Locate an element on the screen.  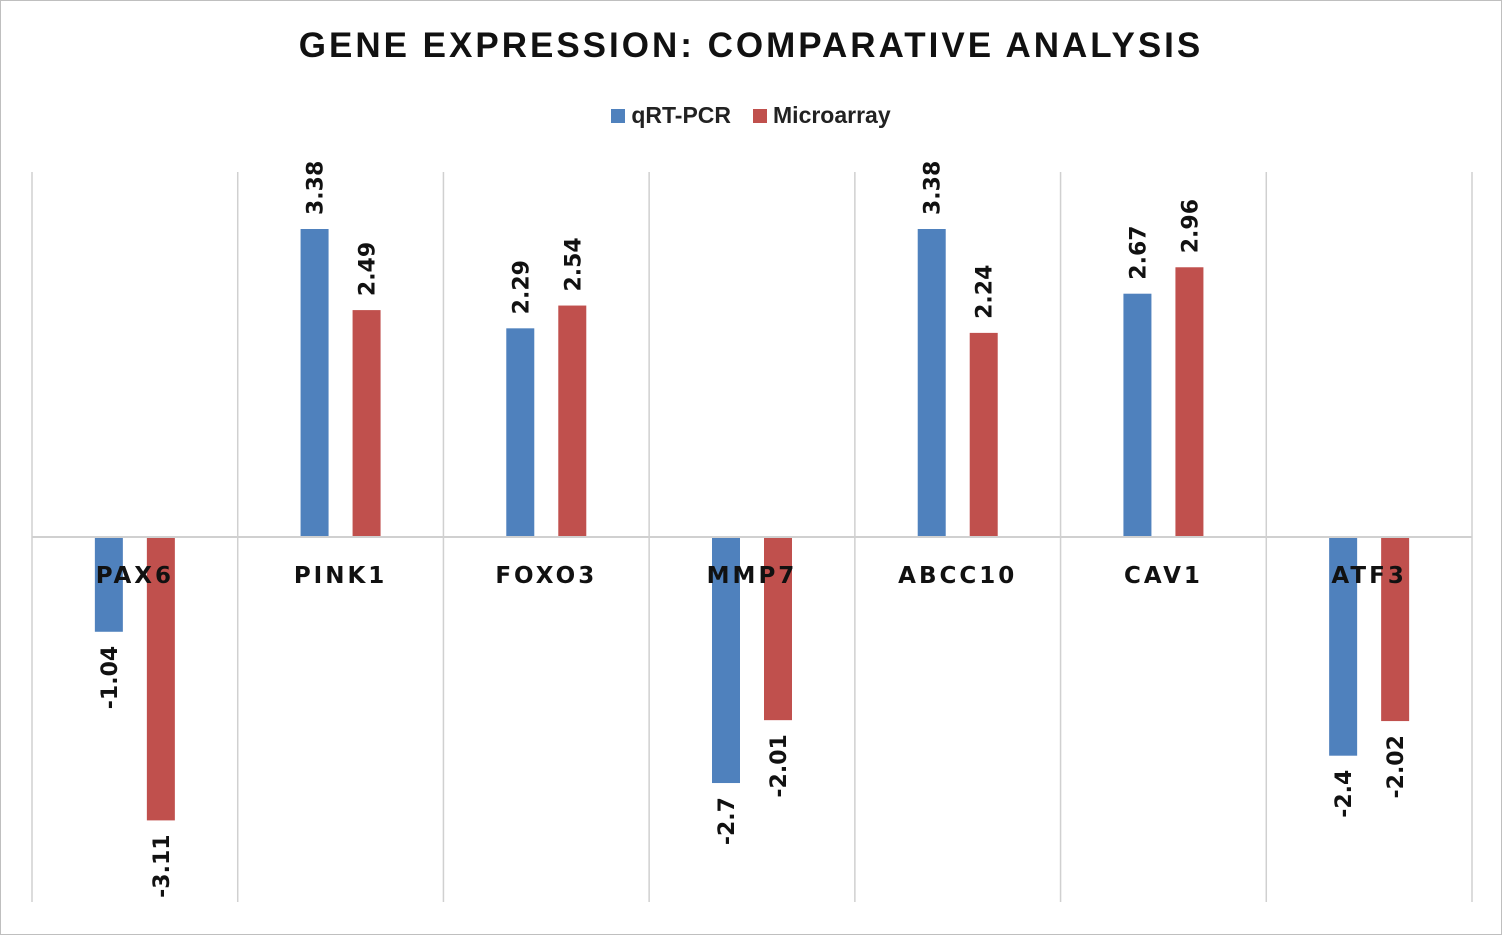
data-label-qrt-pcr-mmp7: -2.7 is located at coordinates (727, 821).